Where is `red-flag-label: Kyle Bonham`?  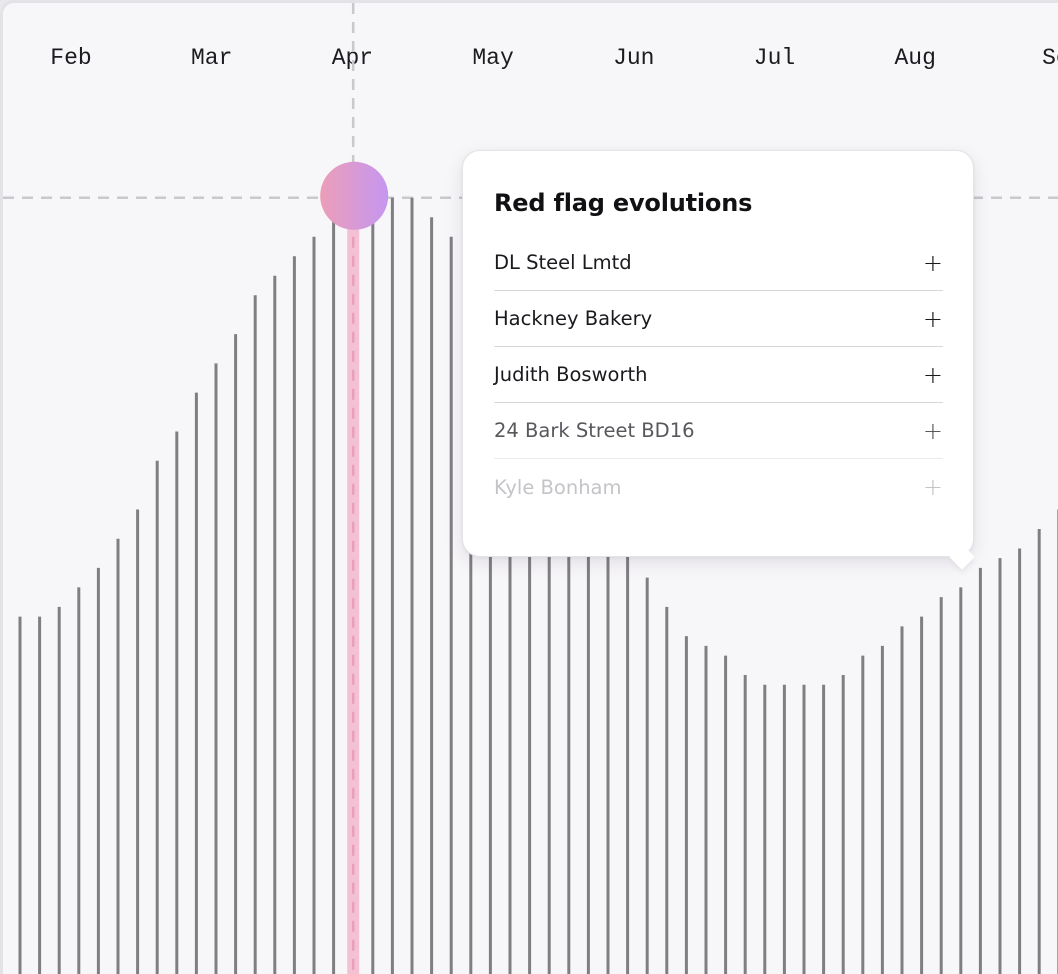 red-flag-label: Kyle Bonham is located at coordinates (558, 487).